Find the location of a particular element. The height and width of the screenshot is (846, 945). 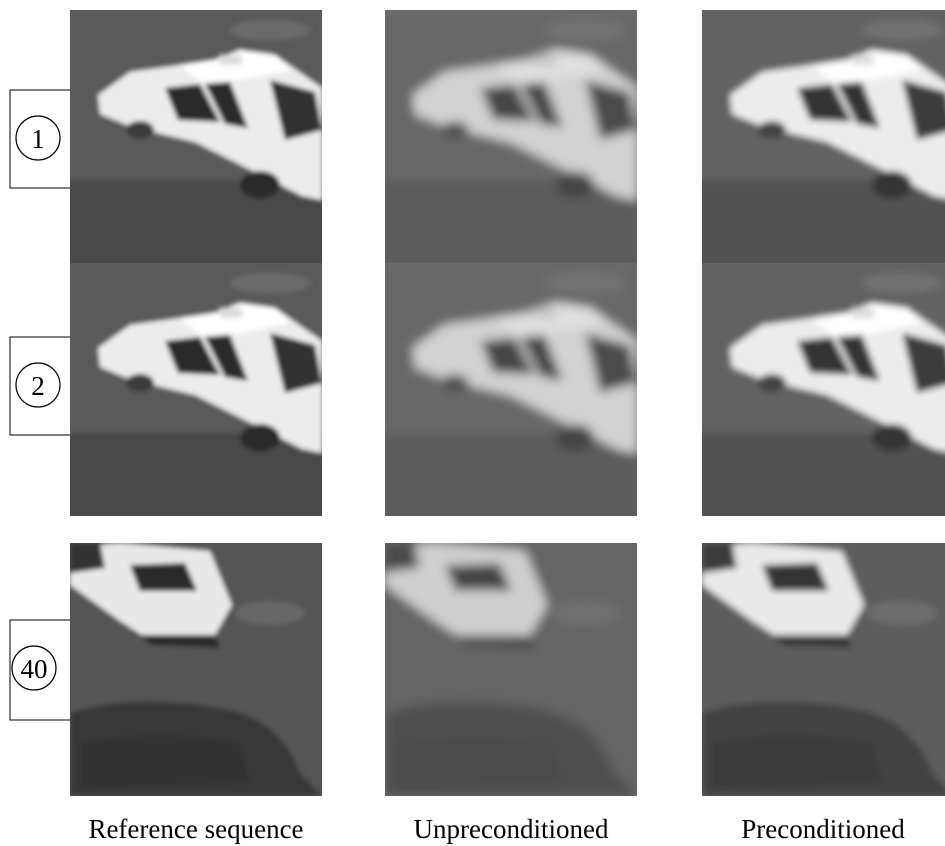

row-label: 1 is located at coordinates (38, 139).